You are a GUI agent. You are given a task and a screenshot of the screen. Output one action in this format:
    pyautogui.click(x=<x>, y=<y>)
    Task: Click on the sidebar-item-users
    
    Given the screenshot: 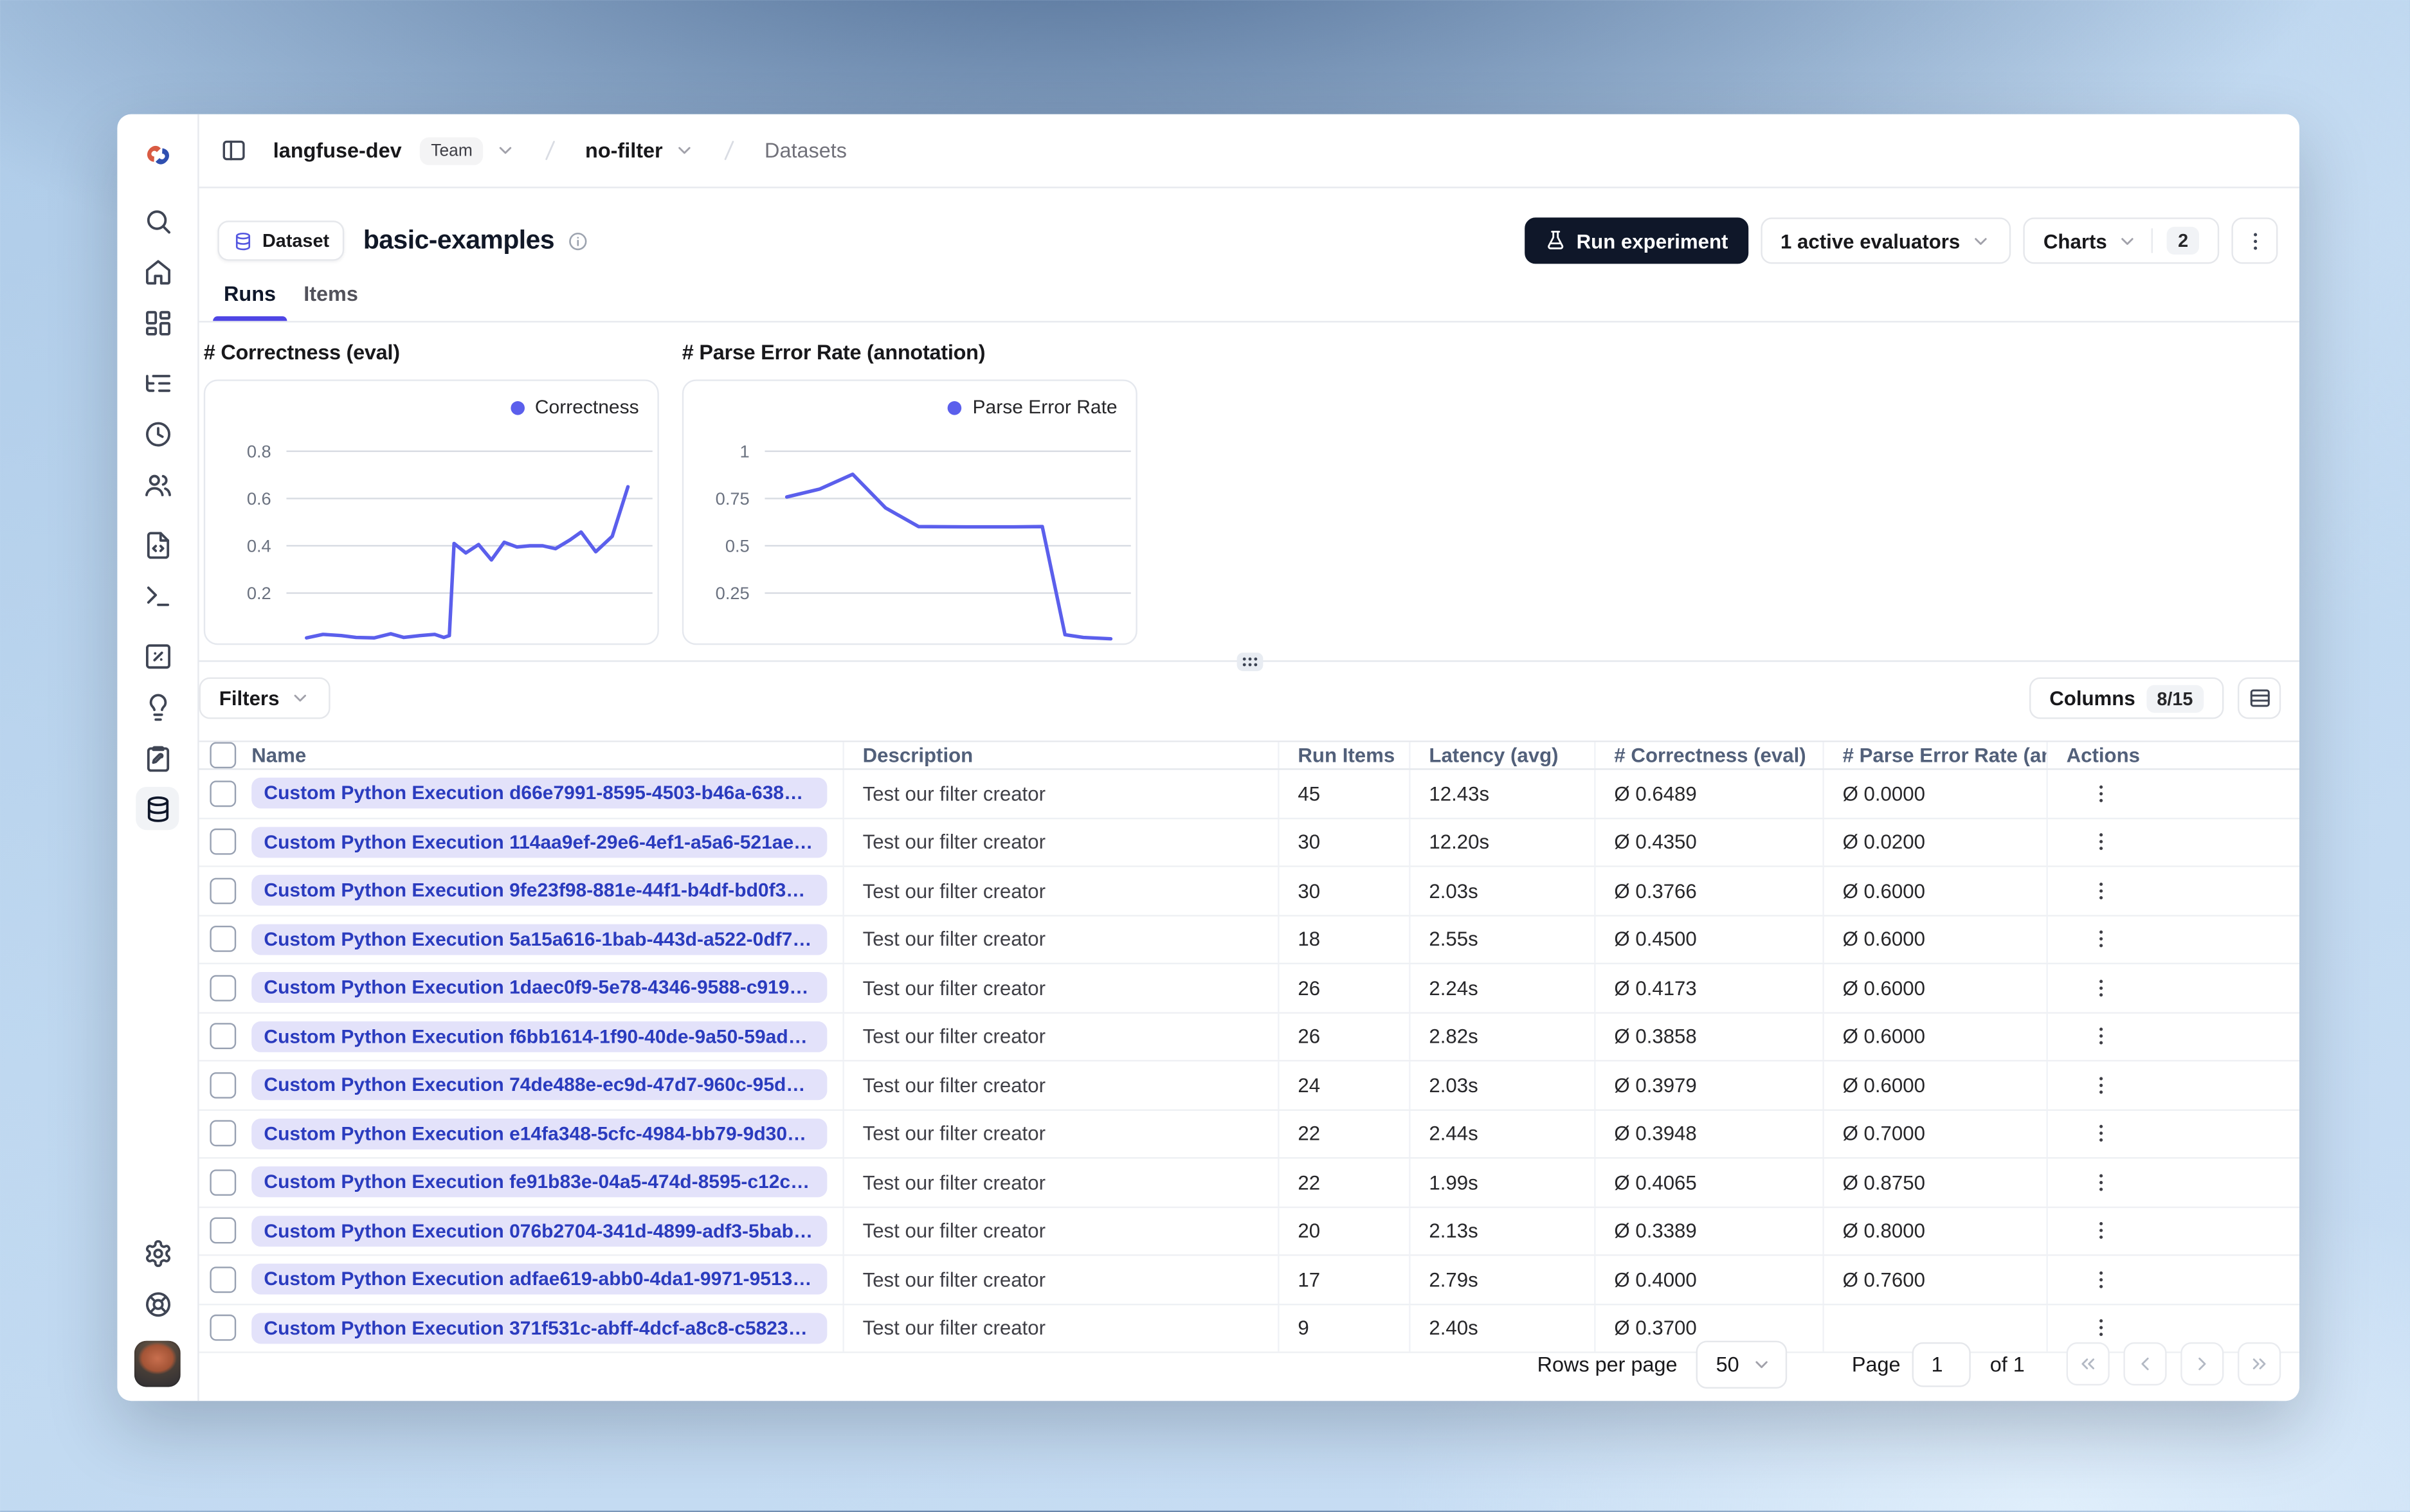 What is the action you would take?
    pyautogui.click(x=157, y=484)
    